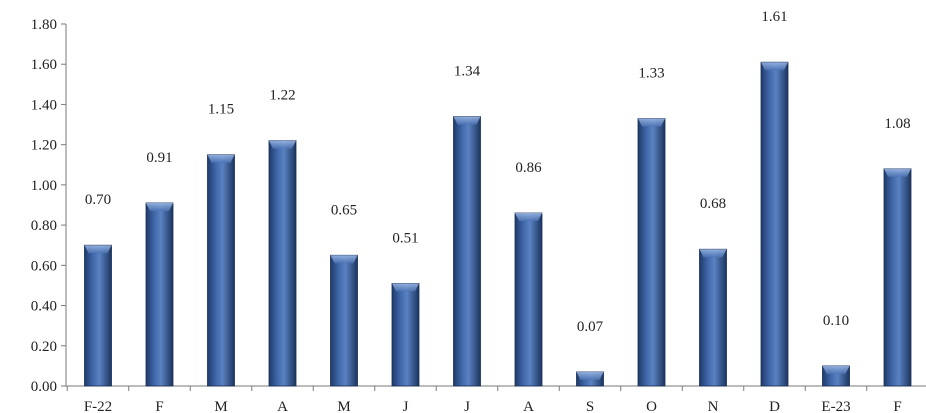 The height and width of the screenshot is (413, 926). I want to click on data-label: 0.07, so click(590, 327).